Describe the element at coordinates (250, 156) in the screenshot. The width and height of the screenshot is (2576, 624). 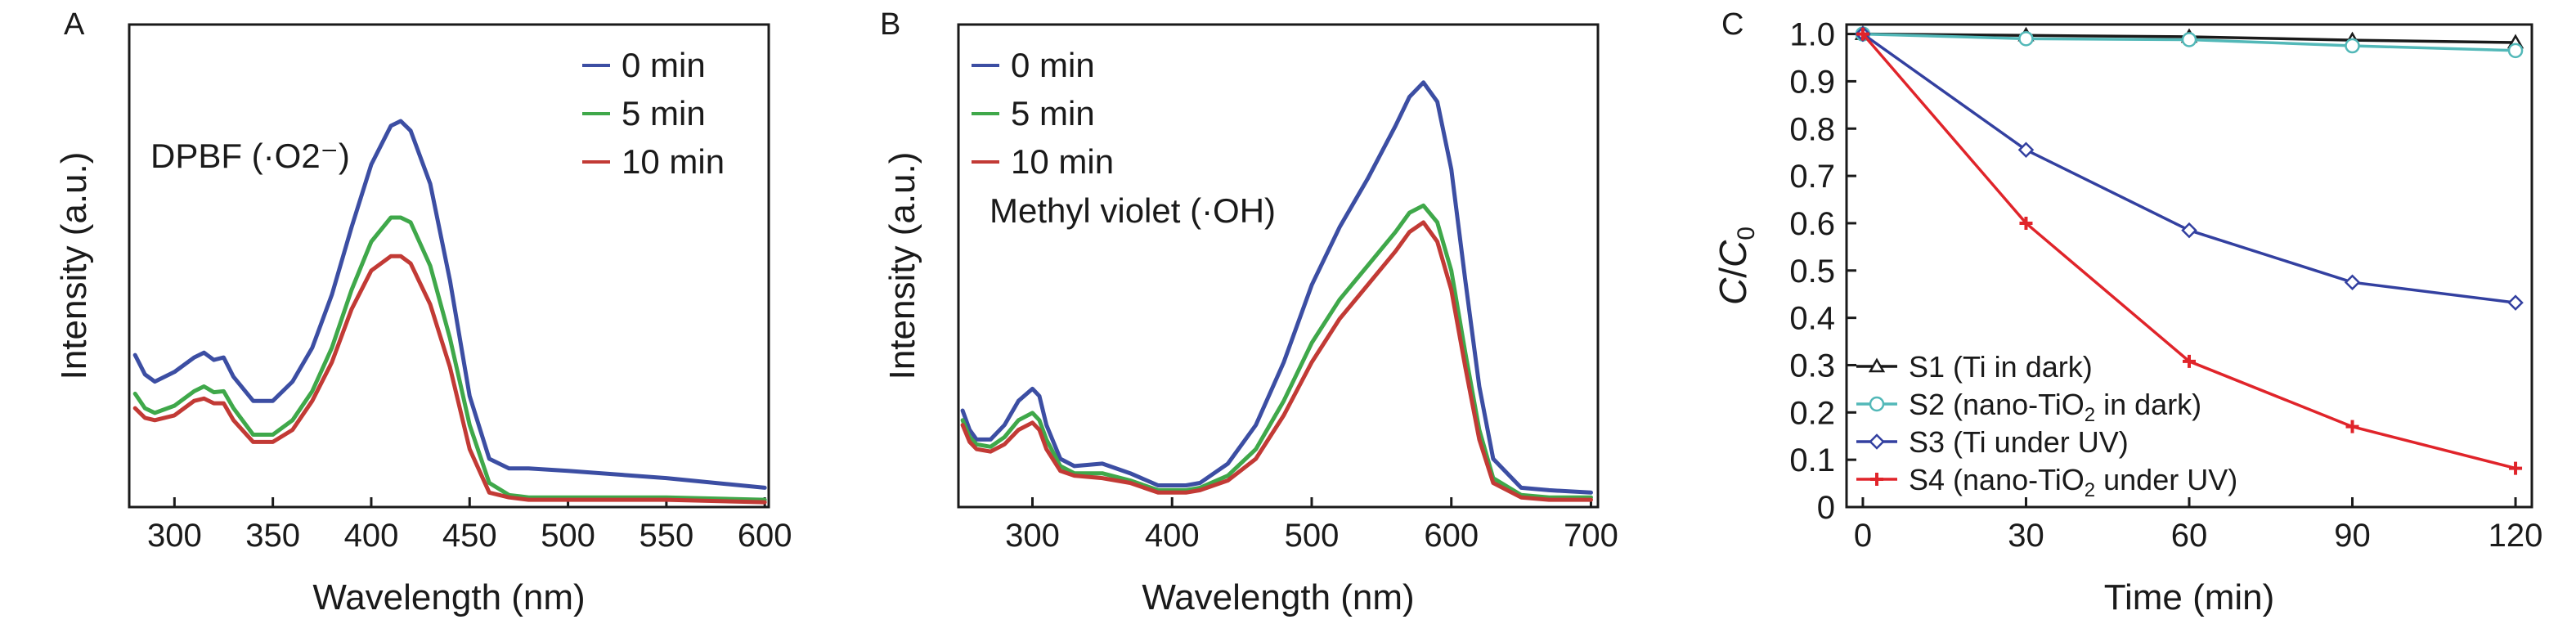
I see `panel-a-annotation: DPBF (·O2⁻)` at that location.